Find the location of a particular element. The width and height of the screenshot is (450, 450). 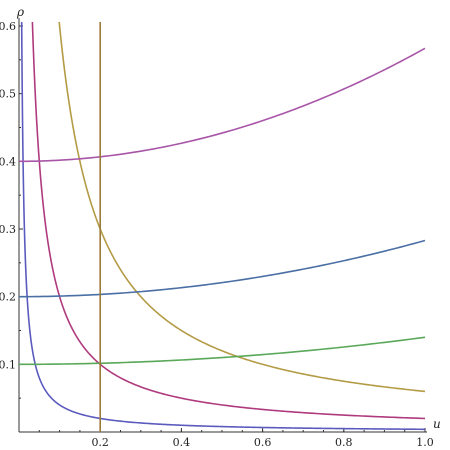

y-tick-label: 0.4 is located at coordinates (8, 161).